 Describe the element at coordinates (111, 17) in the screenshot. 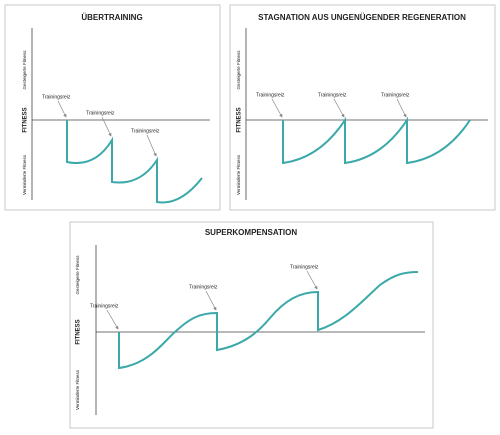

I see `panel-title: ÜBERTRAINING` at that location.